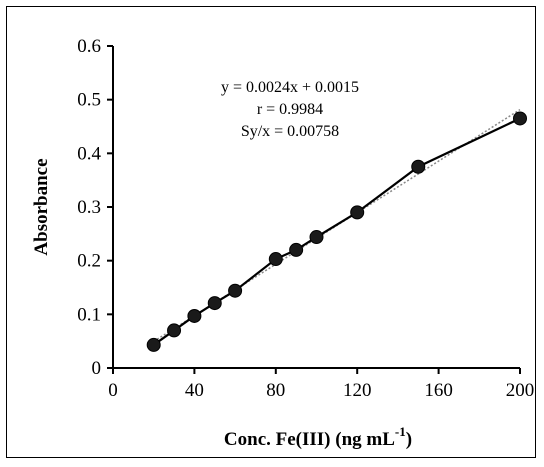 Image resolution: width=544 pixels, height=467 pixels. What do you see at coordinates (41, 206) in the screenshot?
I see `y-axis-title: Absorbance` at bounding box center [41, 206].